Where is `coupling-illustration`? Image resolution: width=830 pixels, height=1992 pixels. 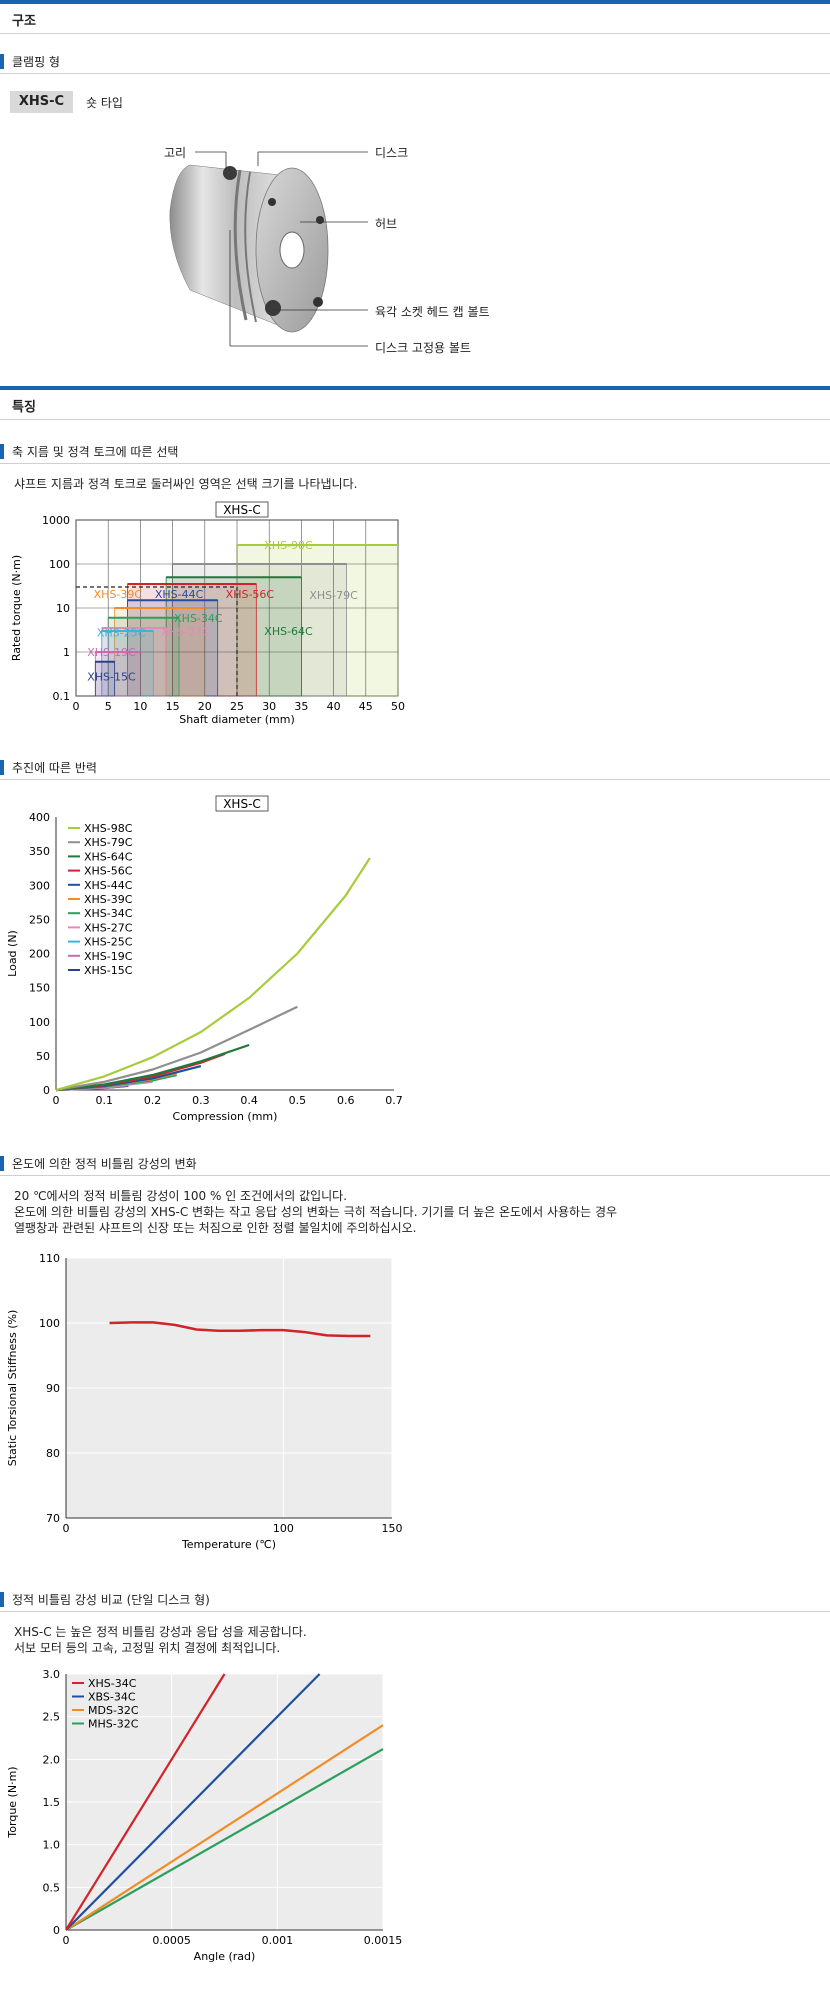 coupling-illustration is located at coordinates (268, 249).